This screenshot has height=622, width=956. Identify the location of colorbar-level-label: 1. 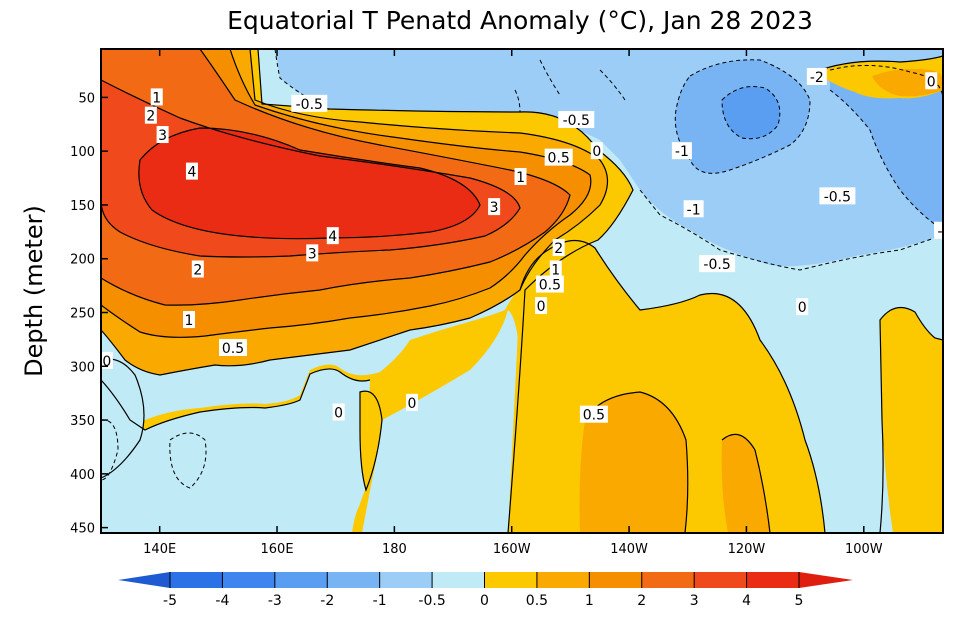
(589, 601).